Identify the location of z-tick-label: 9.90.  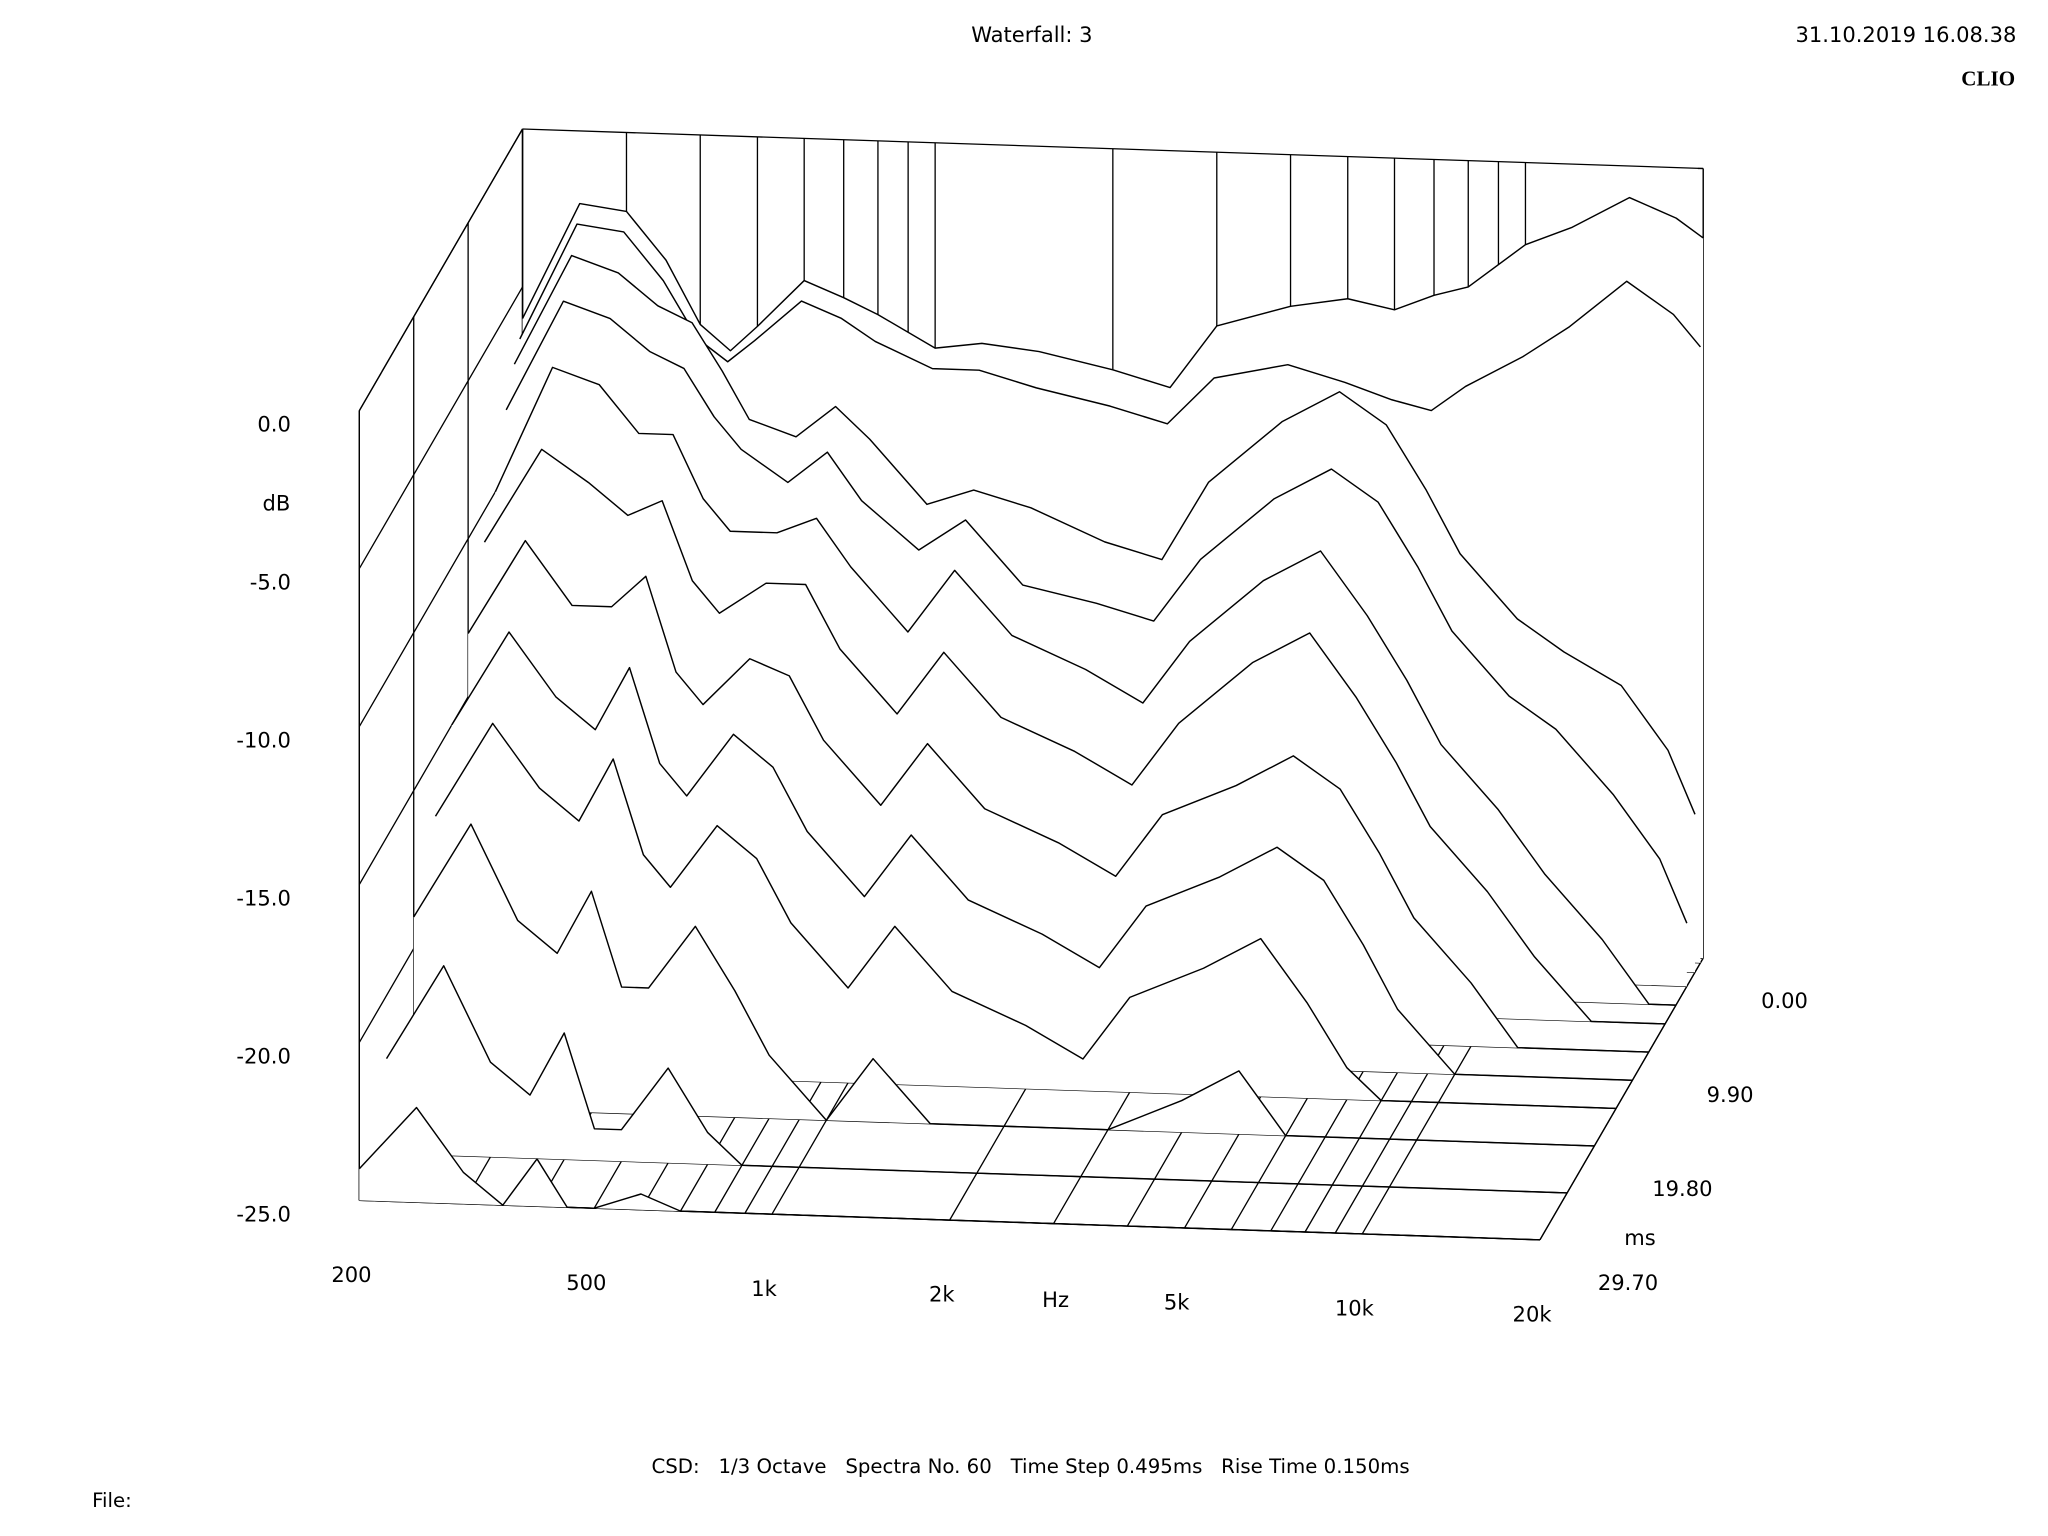
(1730, 1094).